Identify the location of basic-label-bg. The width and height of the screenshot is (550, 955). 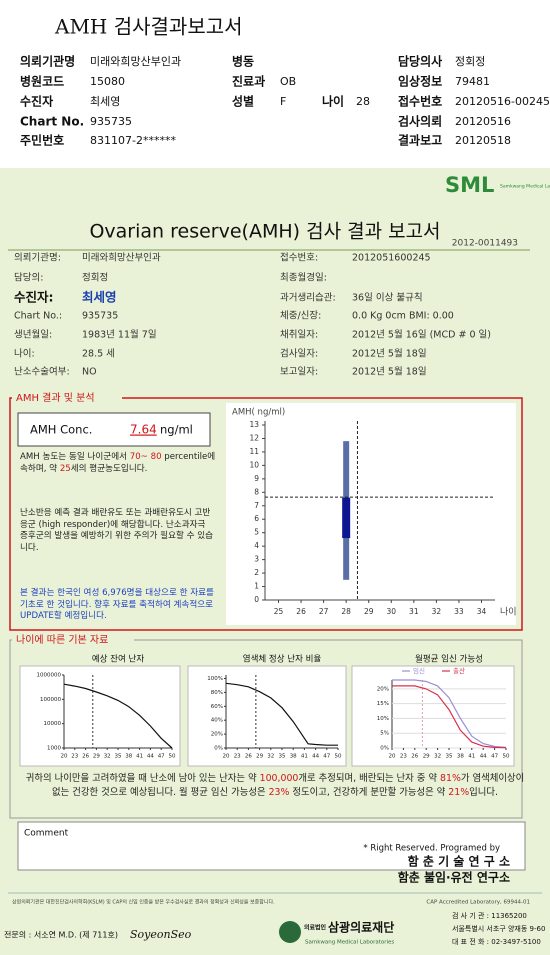
(73, 640).